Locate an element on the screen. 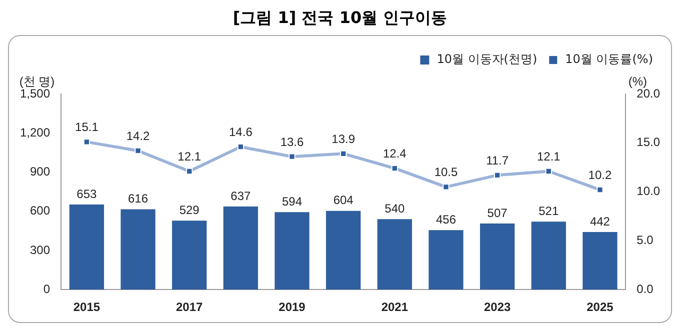 The height and width of the screenshot is (333, 680). data-label: 14.6 is located at coordinates (241, 132).